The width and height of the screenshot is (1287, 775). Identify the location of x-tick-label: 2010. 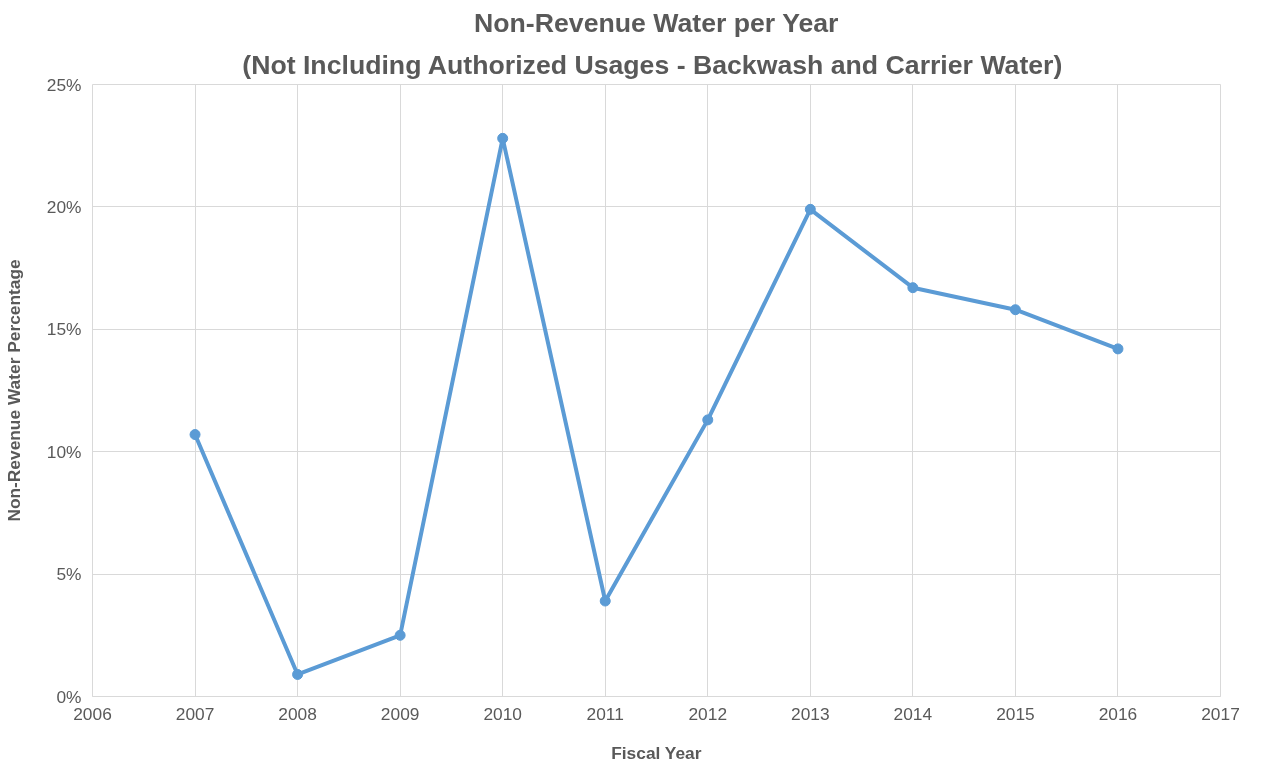
(502, 713).